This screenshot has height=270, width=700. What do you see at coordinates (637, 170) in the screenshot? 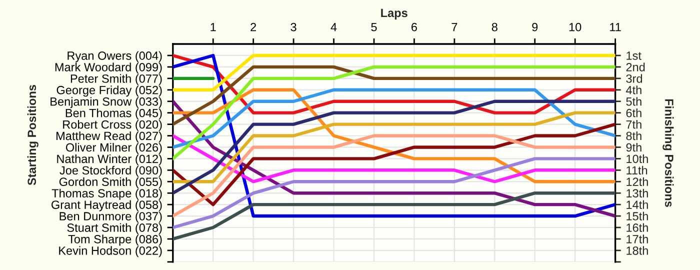
I see `y2-tick-label: 11th` at bounding box center [637, 170].